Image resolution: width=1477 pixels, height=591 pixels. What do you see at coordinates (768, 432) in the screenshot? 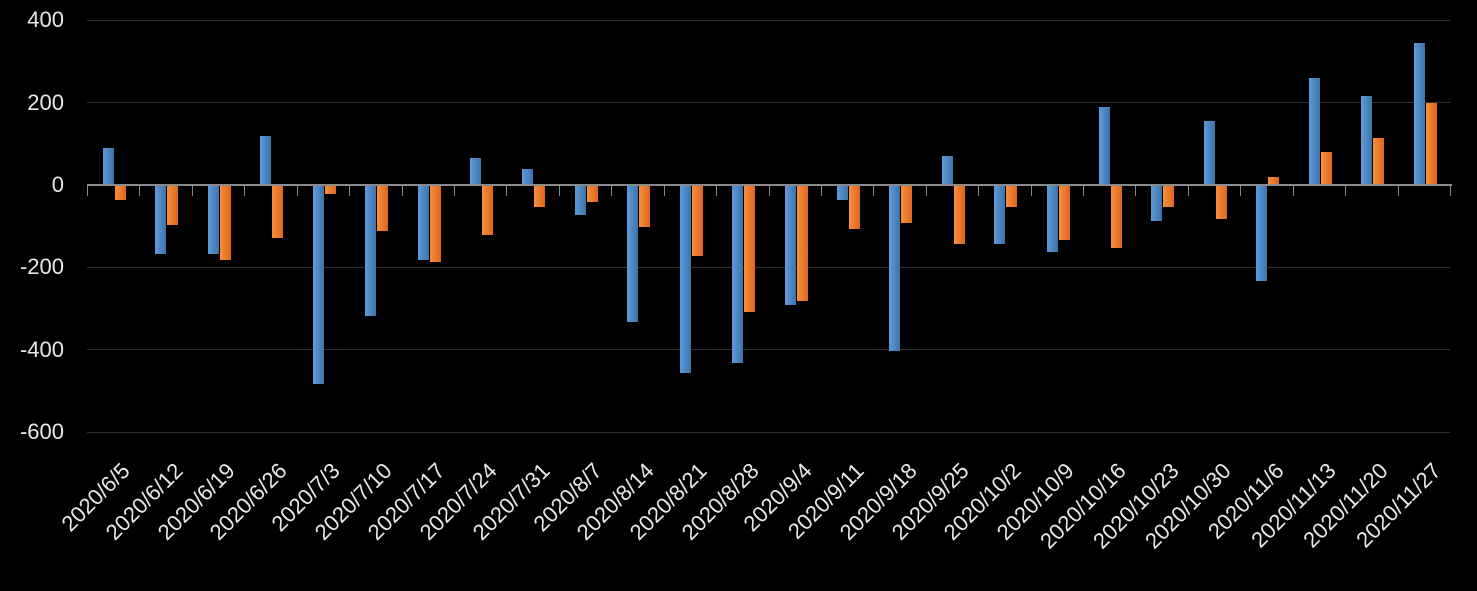
I see `gridline--600` at bounding box center [768, 432].